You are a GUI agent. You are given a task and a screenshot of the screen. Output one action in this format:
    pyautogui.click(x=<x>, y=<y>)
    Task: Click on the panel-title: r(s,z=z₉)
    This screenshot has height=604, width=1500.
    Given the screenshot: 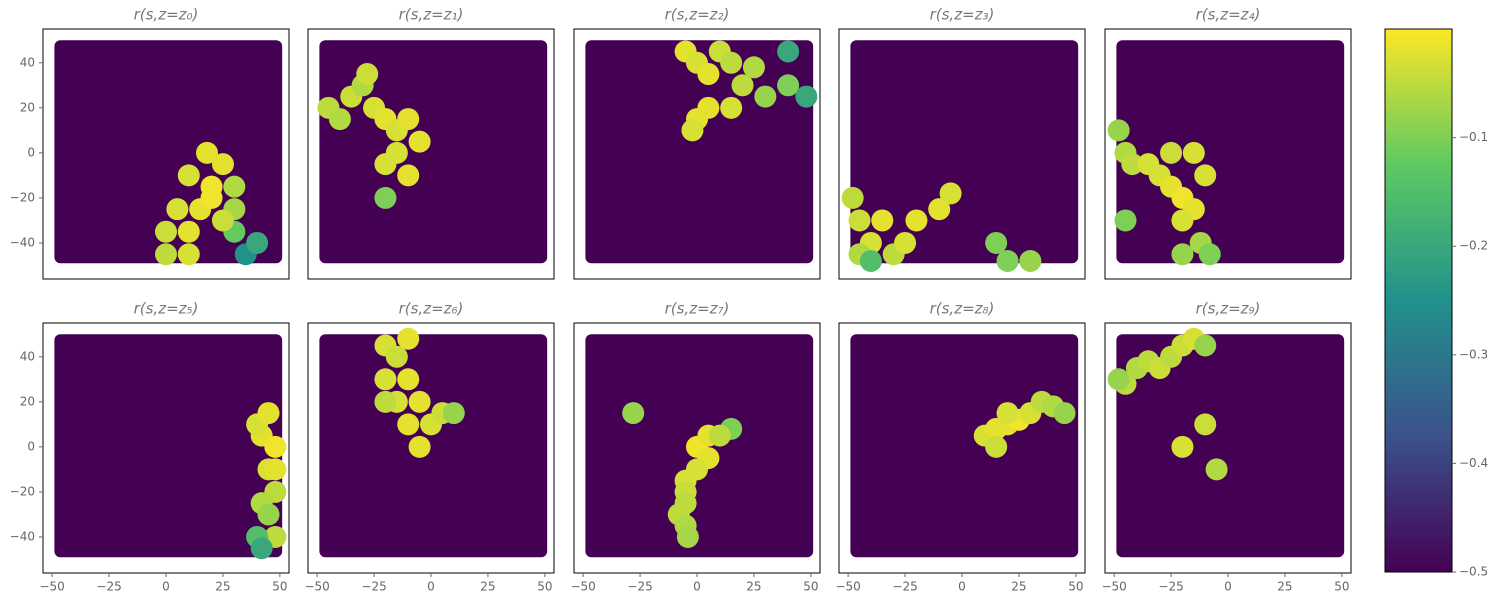 What is the action you would take?
    pyautogui.click(x=1228, y=309)
    